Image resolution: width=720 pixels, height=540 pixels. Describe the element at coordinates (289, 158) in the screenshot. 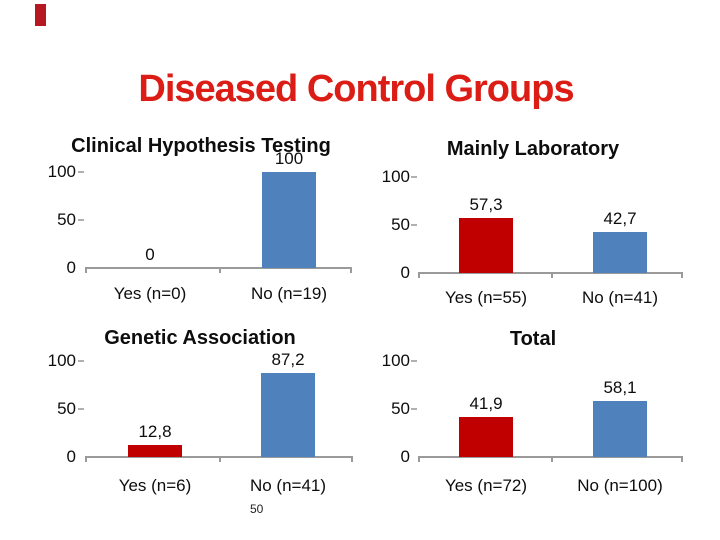

I see `bar-value-label: 100` at that location.